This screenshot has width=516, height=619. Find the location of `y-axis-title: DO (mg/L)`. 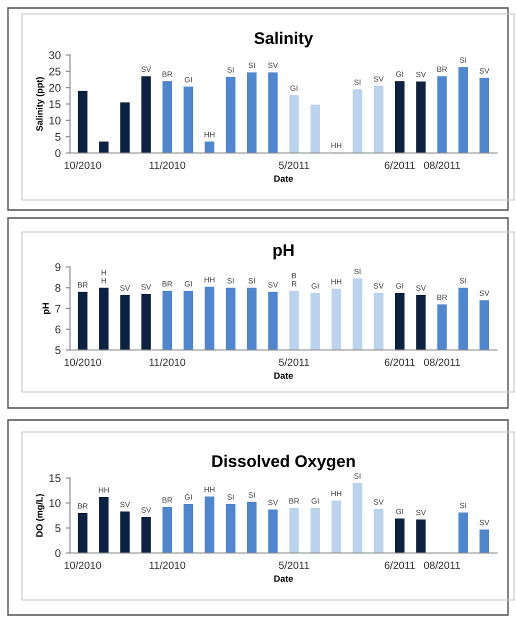

y-axis-title: DO (mg/L) is located at coordinates (40, 515).